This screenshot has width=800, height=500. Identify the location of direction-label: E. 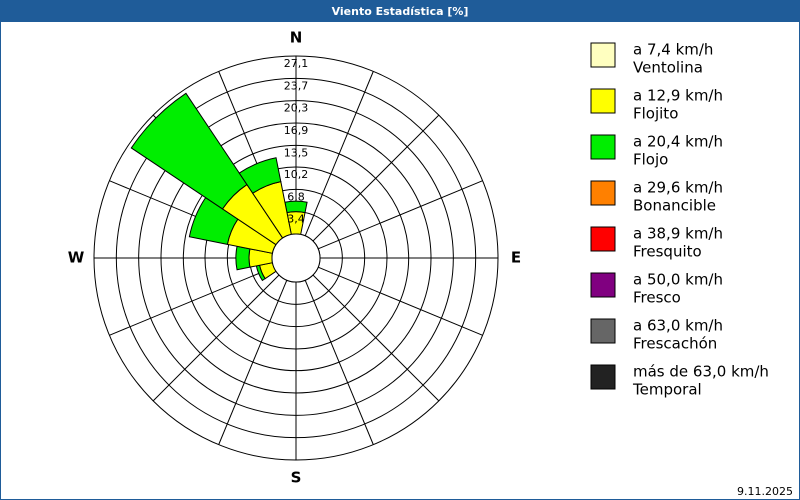
(516, 258).